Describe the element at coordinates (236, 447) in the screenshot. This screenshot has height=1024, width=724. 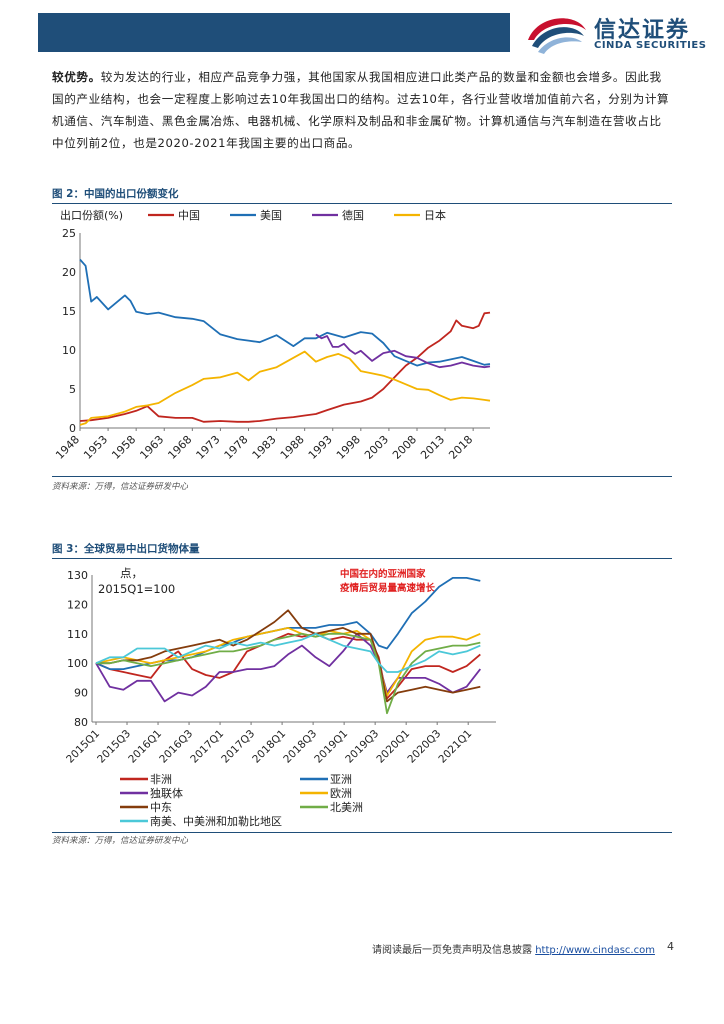
I see `x-tick-label: 1978` at that location.